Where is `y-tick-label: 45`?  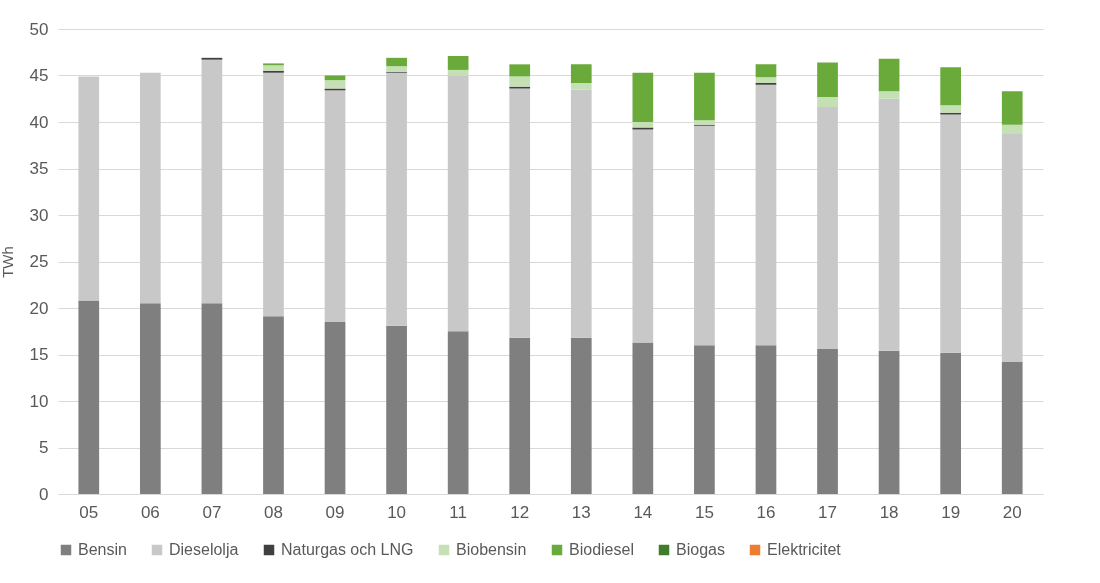
y-tick-label: 45 is located at coordinates (39, 75).